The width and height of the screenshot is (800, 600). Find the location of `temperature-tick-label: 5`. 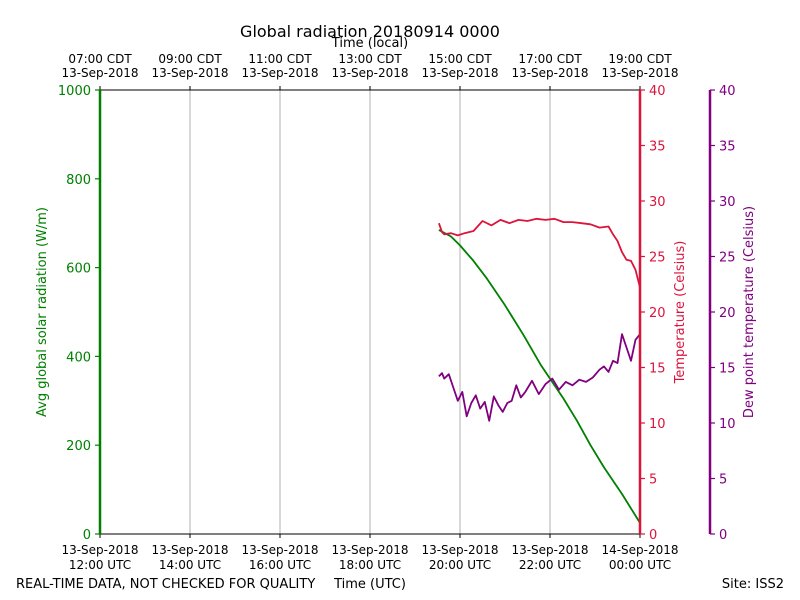

temperature-tick-label: 5 is located at coordinates (653, 480).